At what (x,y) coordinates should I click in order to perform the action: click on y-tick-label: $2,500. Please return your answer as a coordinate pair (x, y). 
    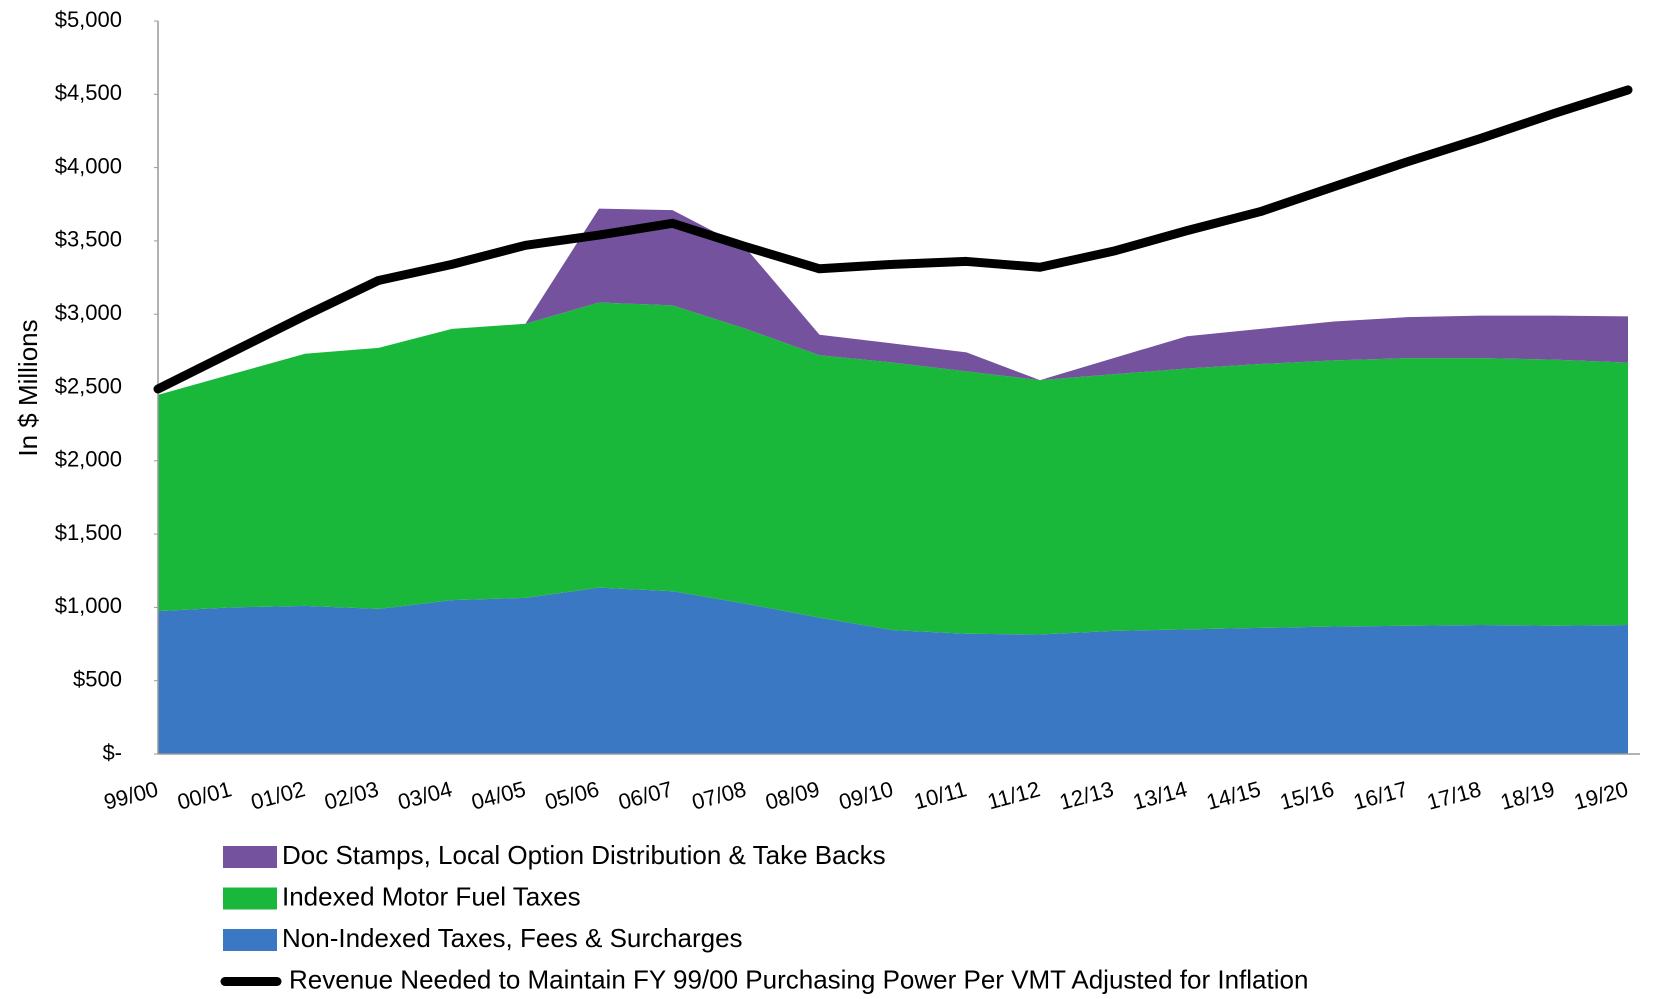
    Looking at the image, I should click on (88, 385).